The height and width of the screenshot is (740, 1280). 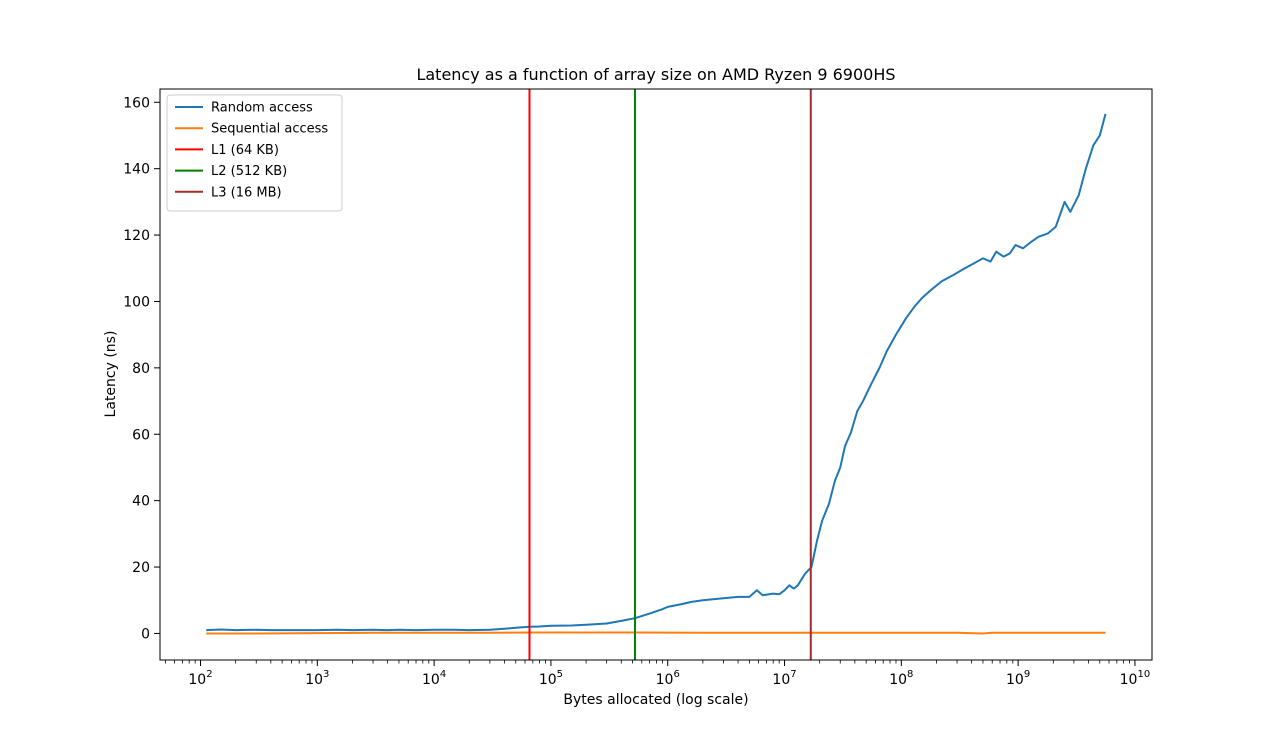 I want to click on y-axis: 0 20 40 60 80 100 120 140 160, so click(x=141, y=368).